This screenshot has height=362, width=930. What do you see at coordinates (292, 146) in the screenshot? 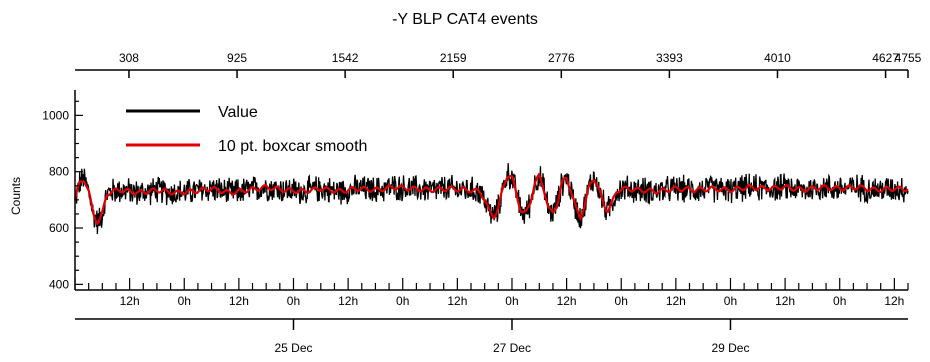
I see `legend-label-smooth: 10 pt. boxcar smooth` at bounding box center [292, 146].